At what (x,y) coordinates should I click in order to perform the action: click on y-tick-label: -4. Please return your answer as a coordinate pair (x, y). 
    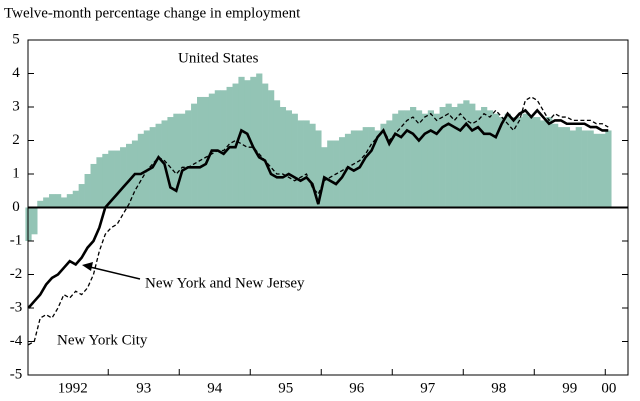
    Looking at the image, I should click on (16, 341).